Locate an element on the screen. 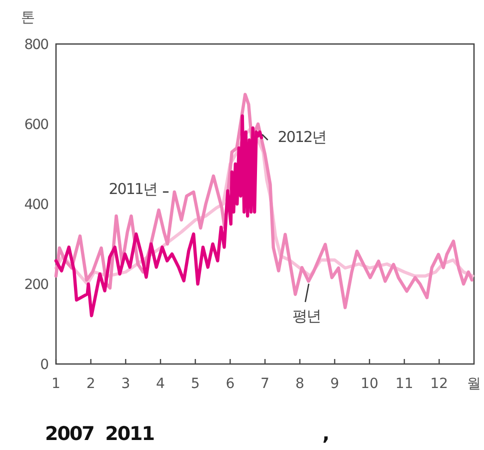 The height and width of the screenshot is (450, 484). x-tick-label: 4 is located at coordinates (161, 384).